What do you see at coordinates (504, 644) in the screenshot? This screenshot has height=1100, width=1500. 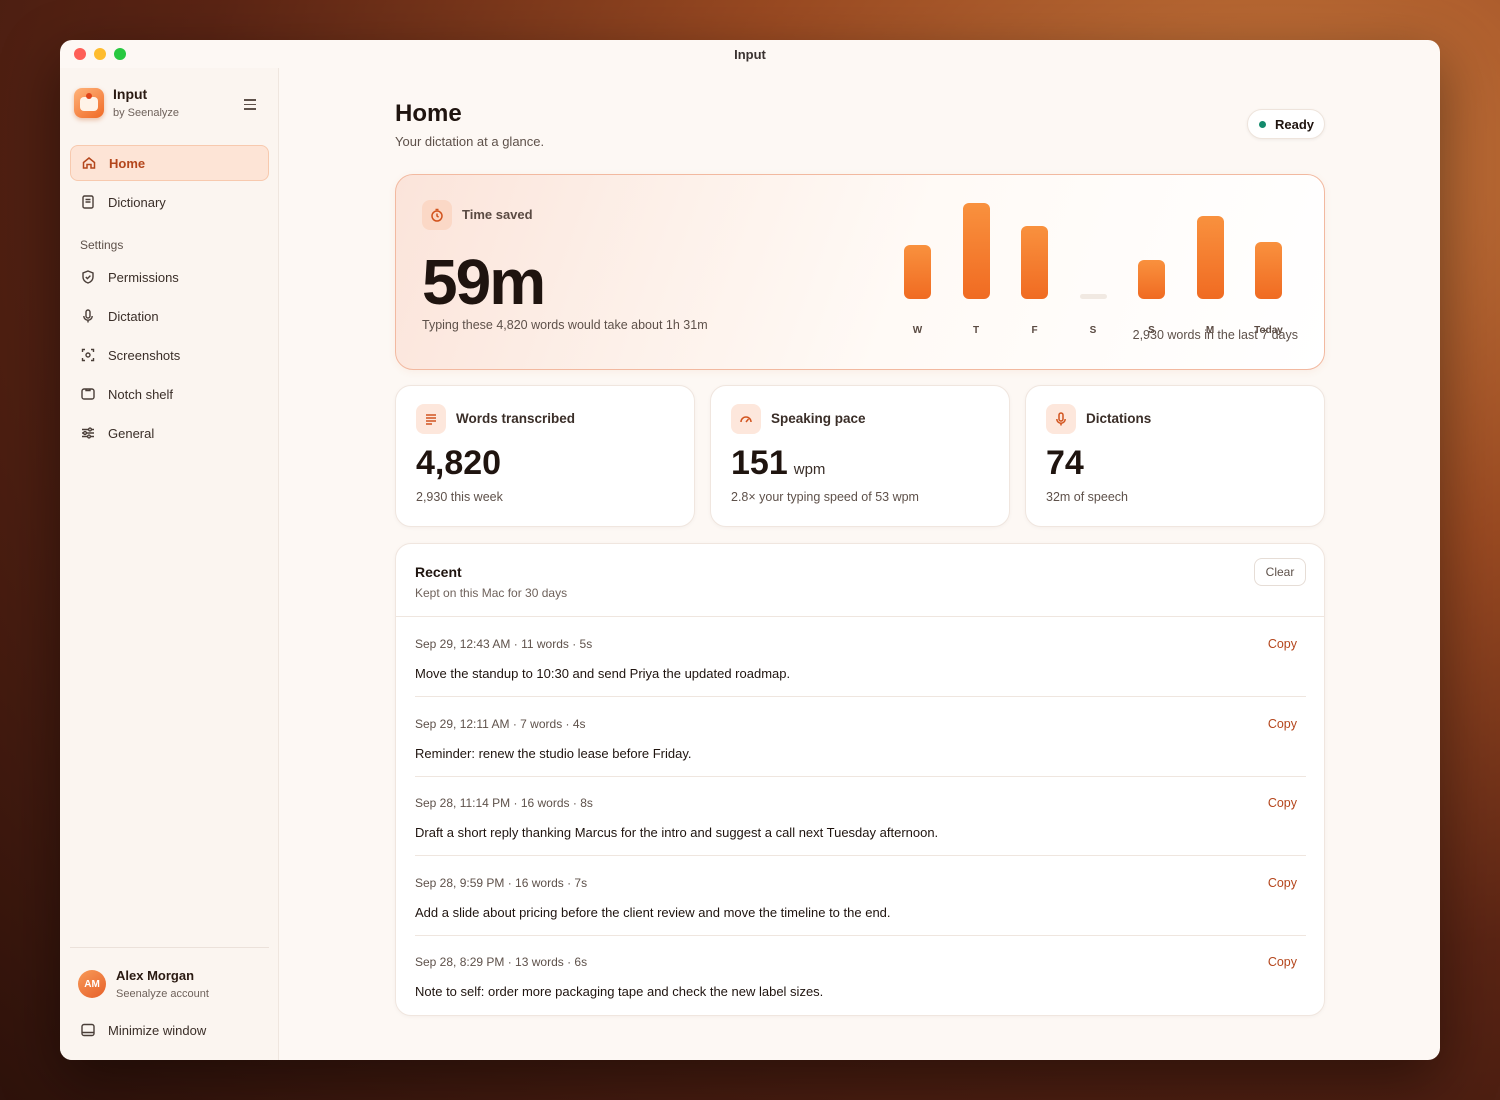 I see `item-meta: Sep 29, 12:43 AM · 11 words · 5s` at bounding box center [504, 644].